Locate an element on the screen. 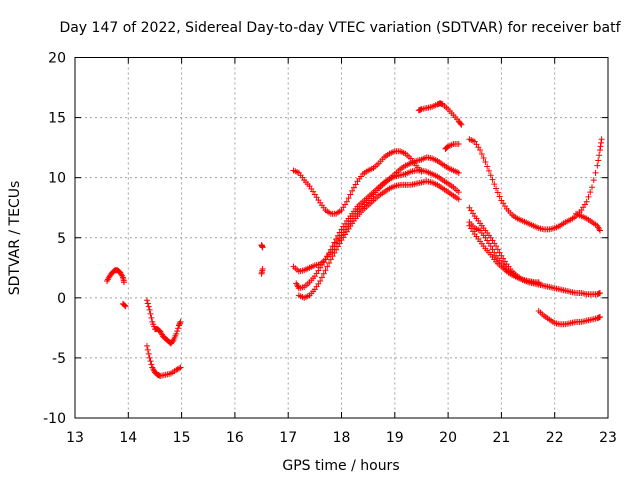 The image size is (640, 480). x-tick-label: 14 is located at coordinates (128, 438).